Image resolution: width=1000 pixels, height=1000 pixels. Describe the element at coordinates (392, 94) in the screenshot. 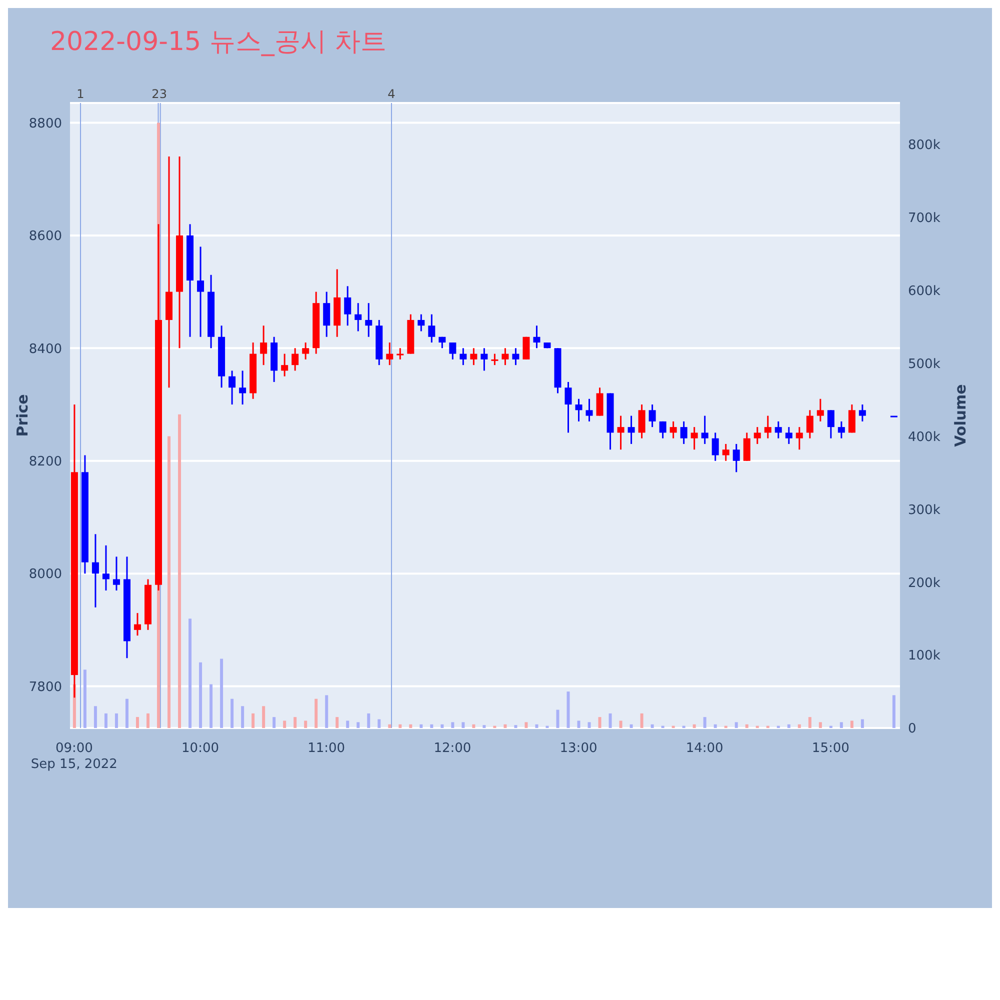

I see `ref-line-label: 4` at that location.